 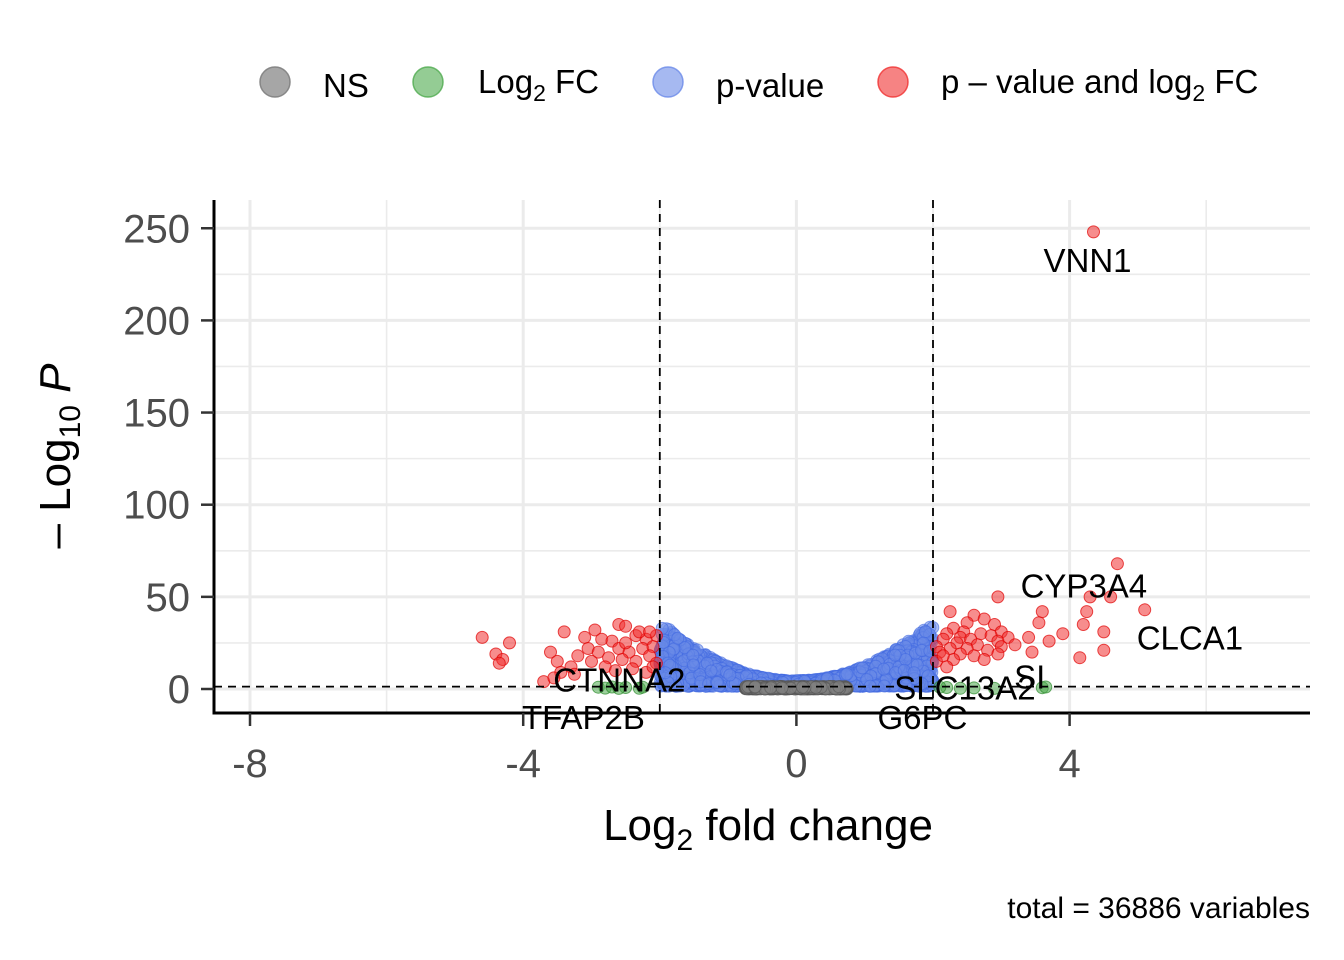 What do you see at coordinates (893, 82) in the screenshot?
I see `legend-key-pvalue-and-log2fc` at bounding box center [893, 82].